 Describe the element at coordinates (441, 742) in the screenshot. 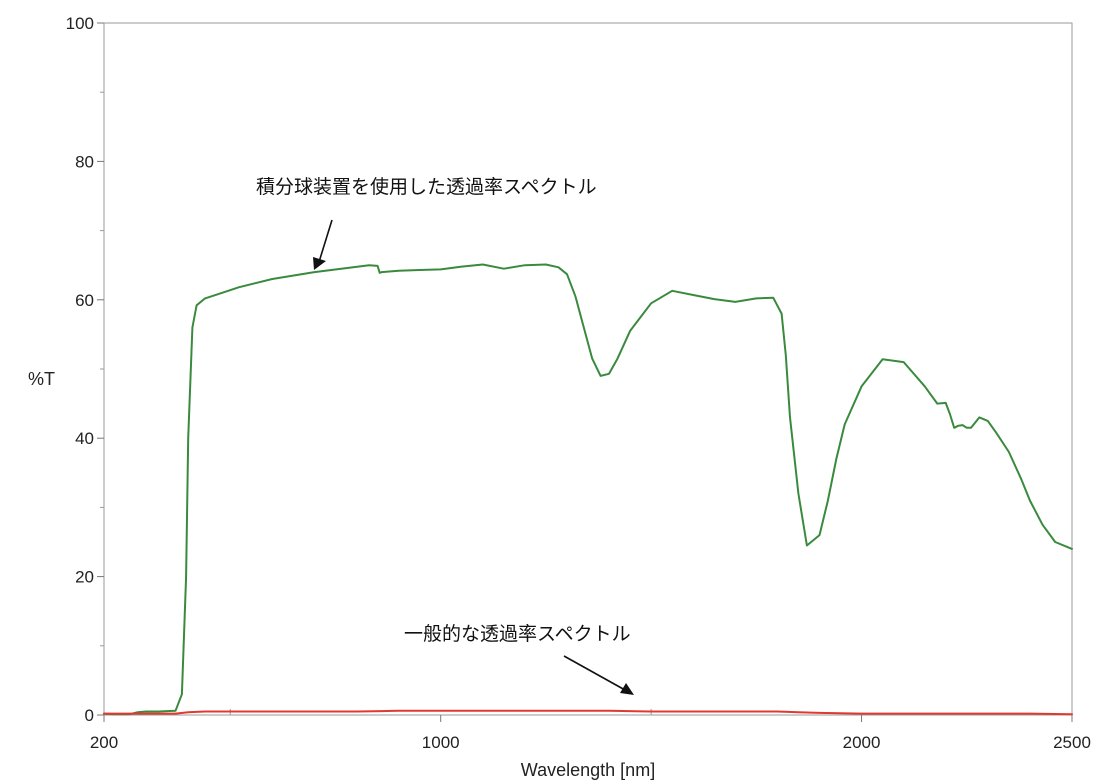

I see `x-tick-label: 1000` at that location.